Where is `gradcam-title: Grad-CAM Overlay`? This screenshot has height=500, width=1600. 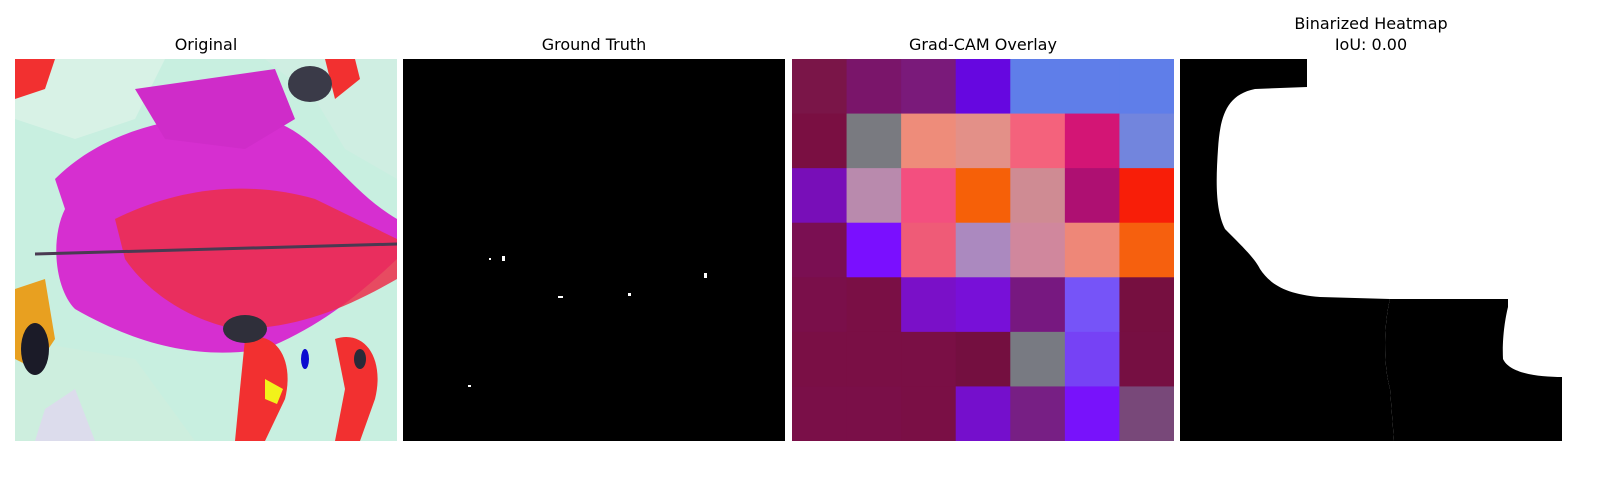 gradcam-title: Grad-CAM Overlay is located at coordinates (983, 44).